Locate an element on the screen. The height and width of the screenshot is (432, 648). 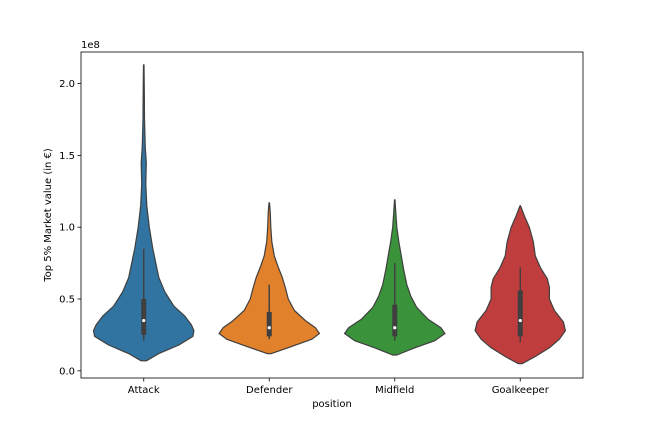
iqr-box-midfield is located at coordinates (395, 320).